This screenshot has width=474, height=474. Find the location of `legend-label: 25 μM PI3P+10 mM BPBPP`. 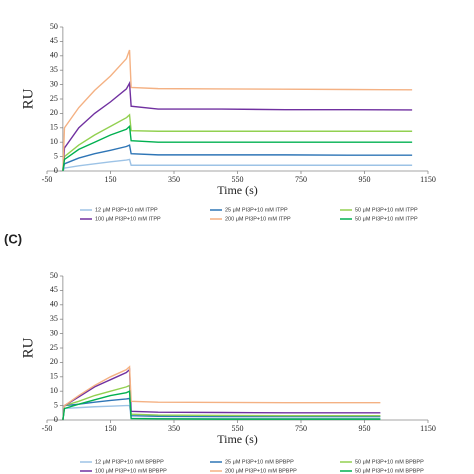

legend-label: 25 μM PI3P+10 mM BPBPP is located at coordinates (259, 462).